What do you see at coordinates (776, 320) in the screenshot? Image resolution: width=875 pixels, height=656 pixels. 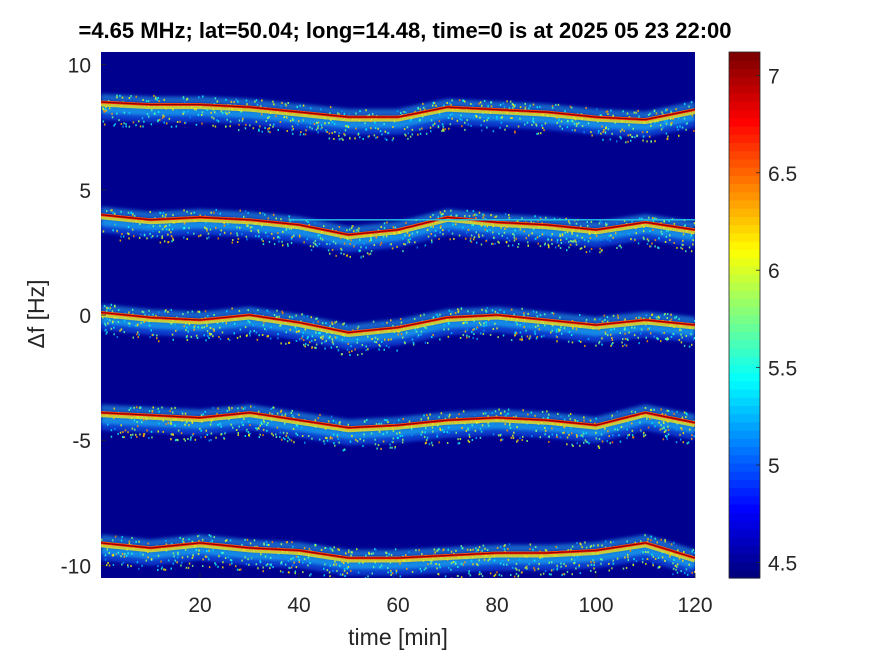 I see `colorbar-ticks: 4.5 5 5.5 6 6.5 7` at bounding box center [776, 320].